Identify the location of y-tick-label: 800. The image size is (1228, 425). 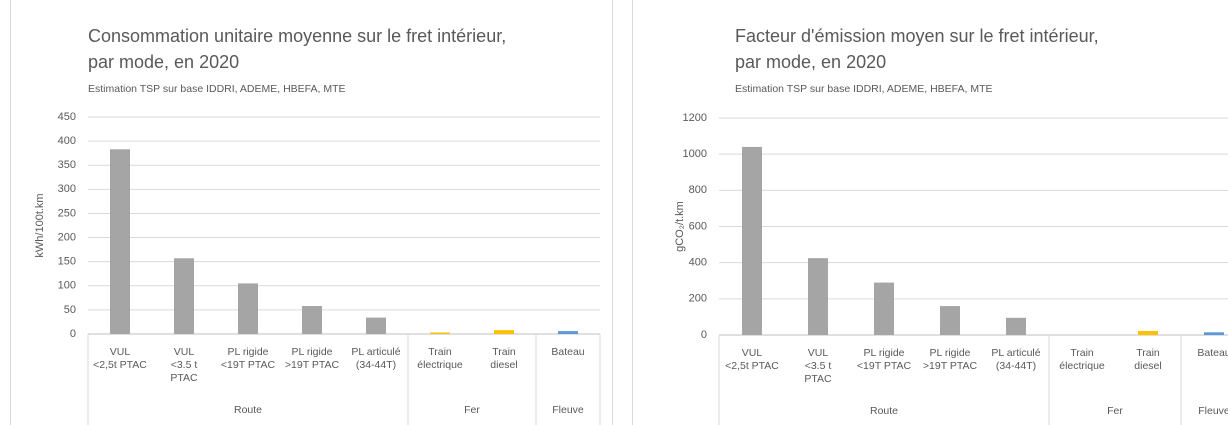
(698, 190).